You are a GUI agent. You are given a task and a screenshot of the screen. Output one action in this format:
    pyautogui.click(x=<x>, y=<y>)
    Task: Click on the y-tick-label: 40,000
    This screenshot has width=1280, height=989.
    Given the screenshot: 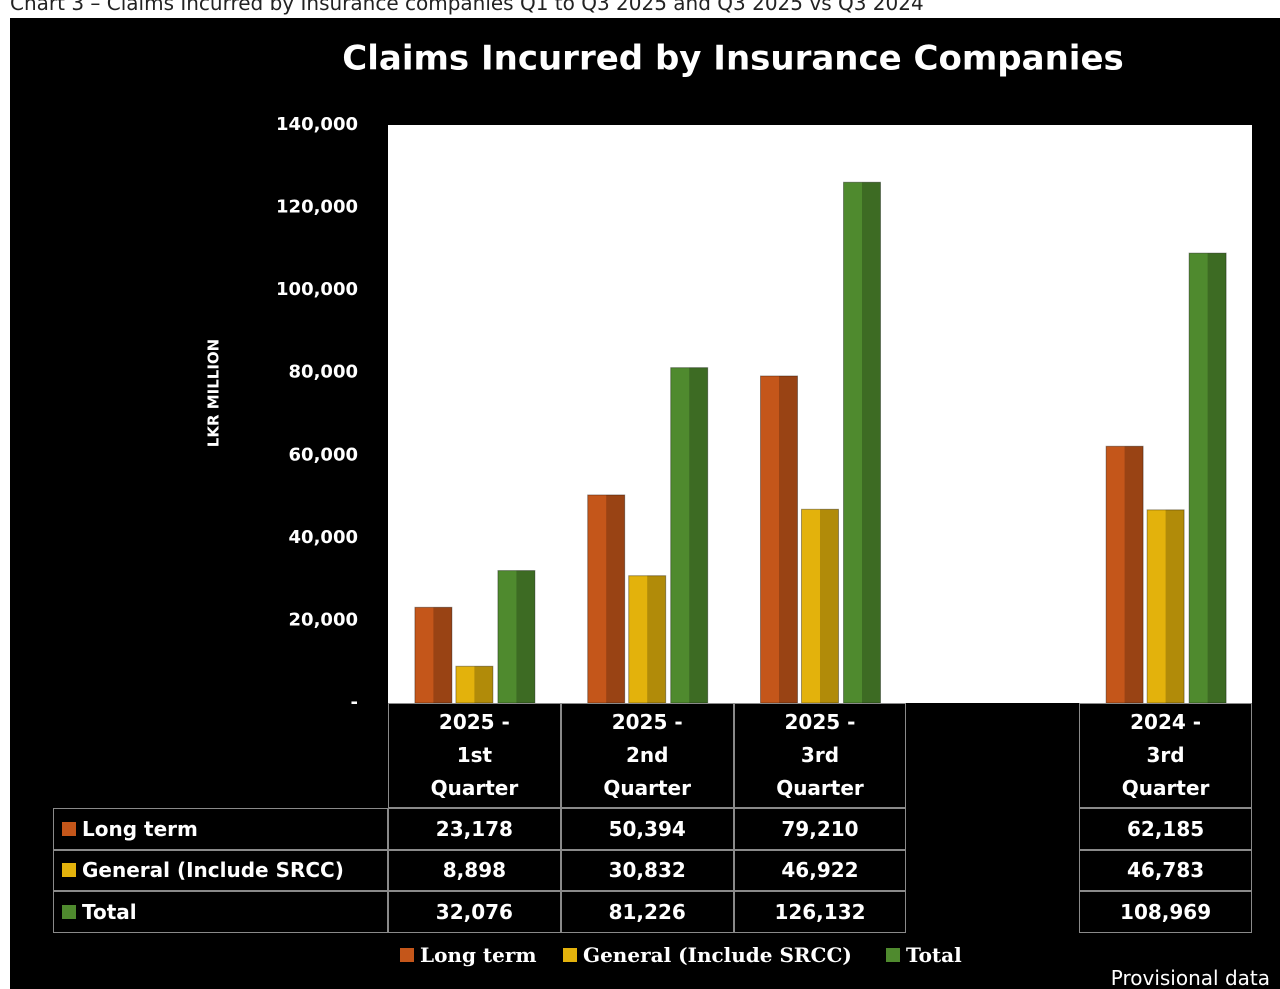 What is the action you would take?
    pyautogui.click(x=323, y=537)
    